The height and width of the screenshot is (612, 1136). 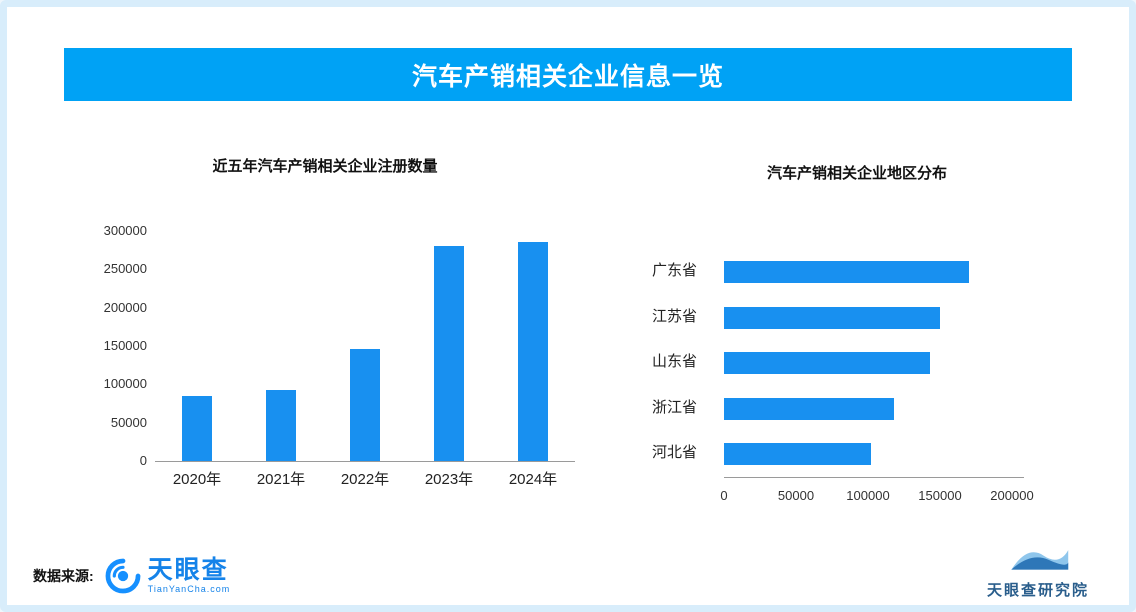 I want to click on bar-浙江省, so click(x=809, y=408).